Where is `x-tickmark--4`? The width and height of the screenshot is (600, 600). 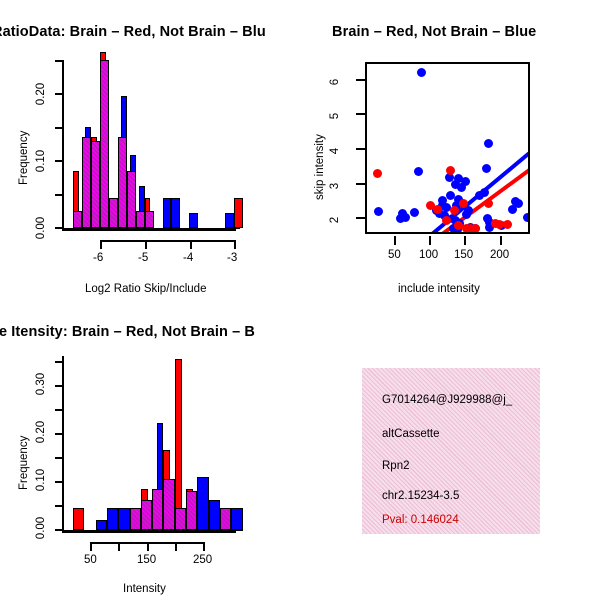 x-tickmark--4 is located at coordinates (191, 244).